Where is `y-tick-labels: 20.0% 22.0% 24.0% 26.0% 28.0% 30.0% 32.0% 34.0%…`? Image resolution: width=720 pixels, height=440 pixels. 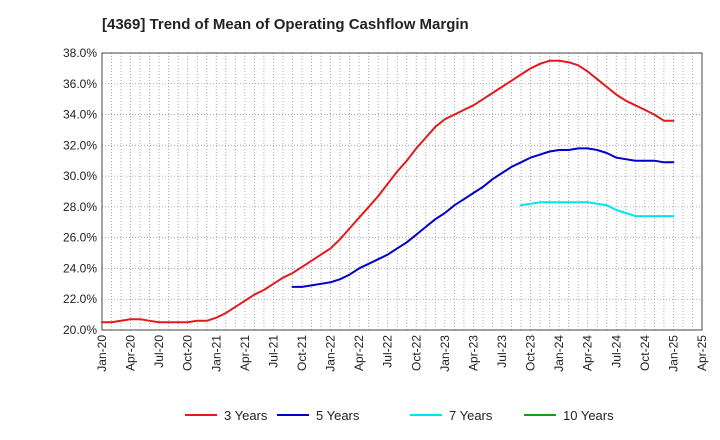
y-tick-labels: 20.0% 22.0% 24.0% 26.0% 28.0% 30.0% 32.0% 34.0%… is located at coordinates (80, 191).